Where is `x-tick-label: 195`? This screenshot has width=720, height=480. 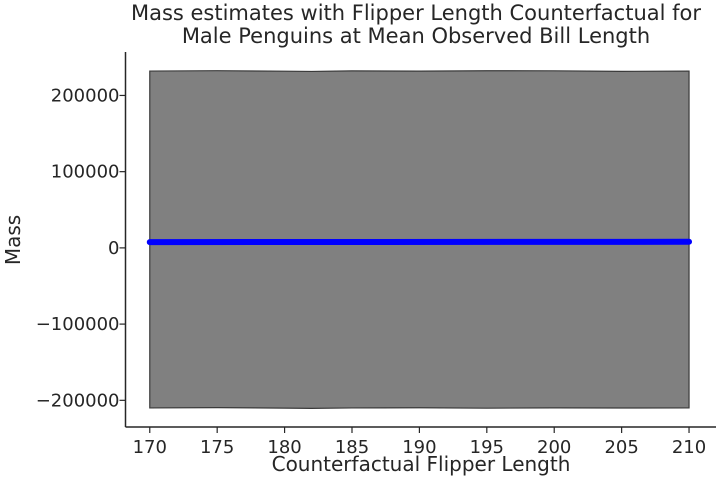
x-tick-label: 195 is located at coordinates (487, 447).